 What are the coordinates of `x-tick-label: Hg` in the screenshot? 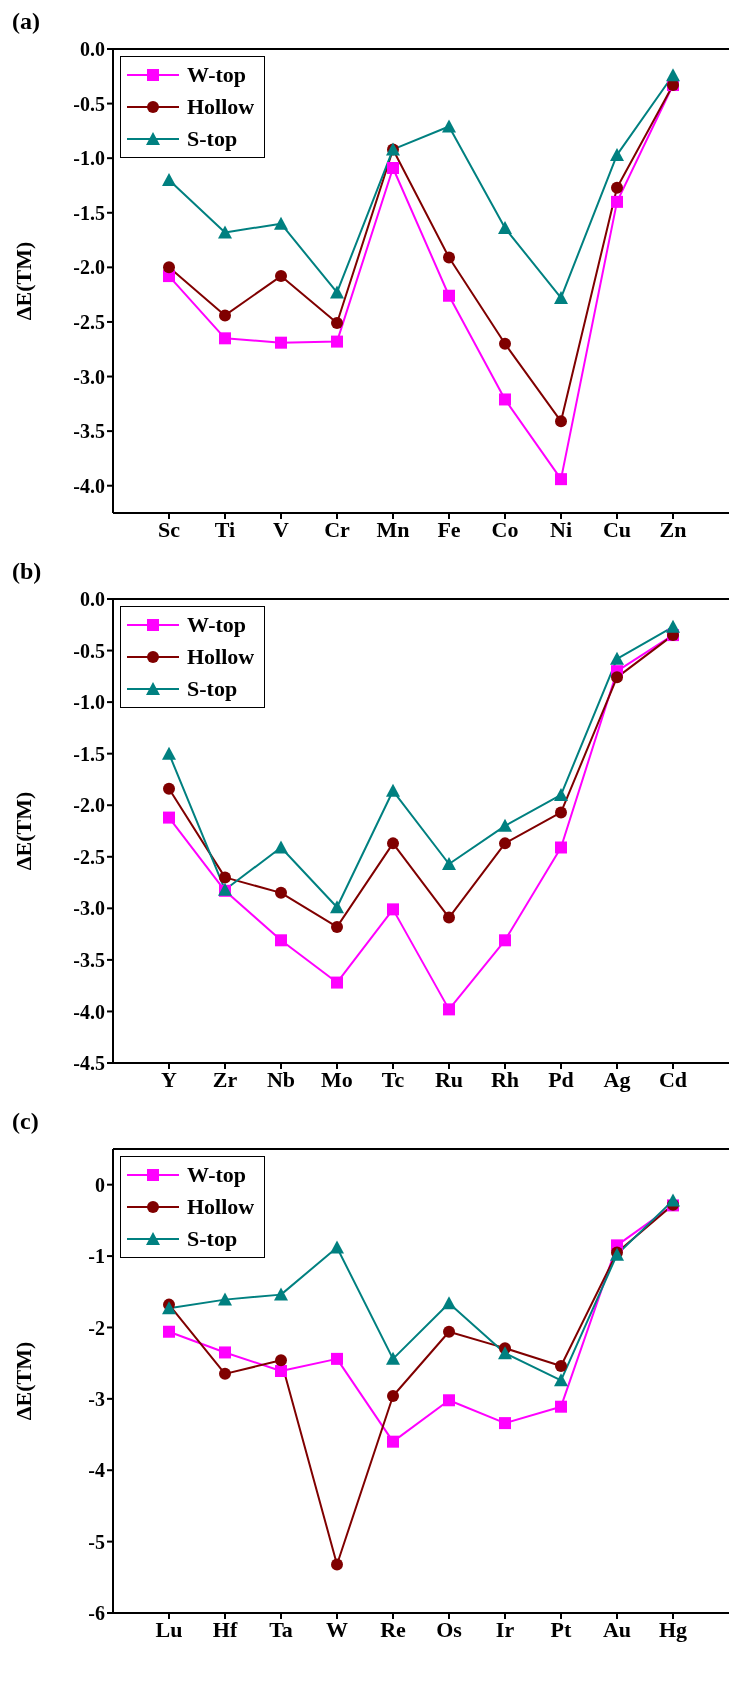 It's located at (673, 1629).